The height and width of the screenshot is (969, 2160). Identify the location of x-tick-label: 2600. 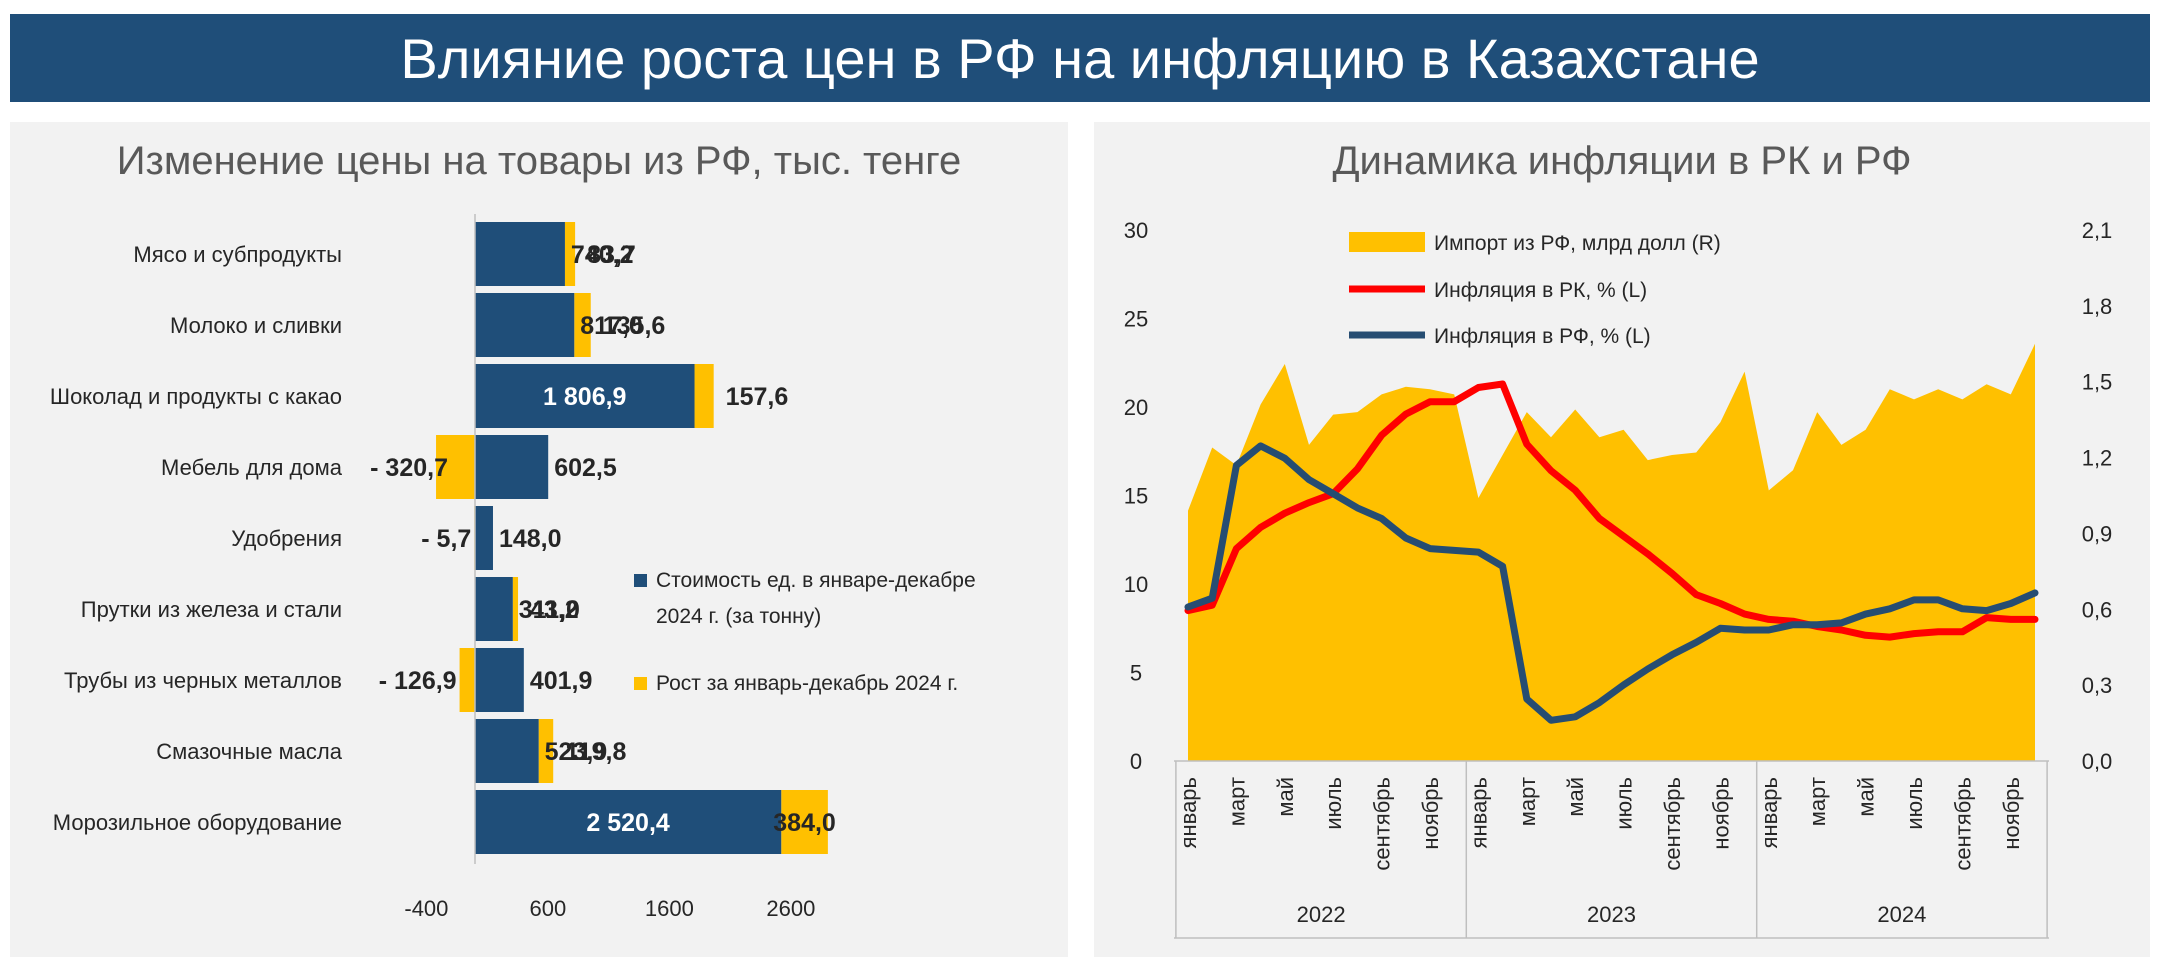
(790, 908).